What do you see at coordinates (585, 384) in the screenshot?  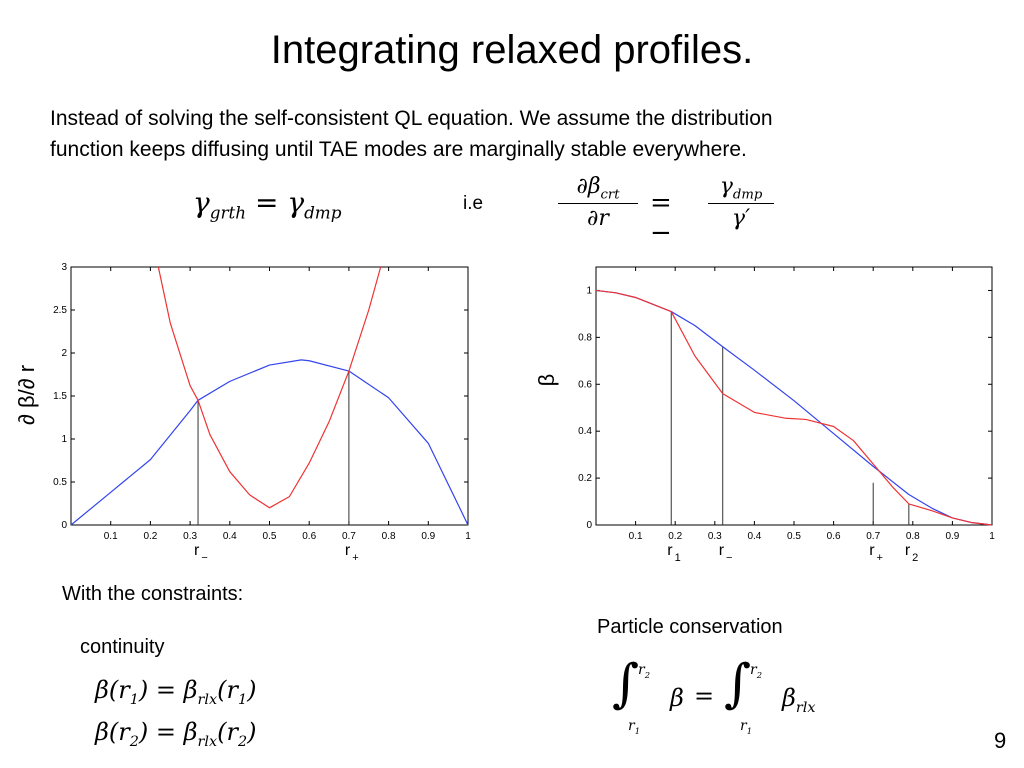 I see `y-tick-label: 0.6` at bounding box center [585, 384].